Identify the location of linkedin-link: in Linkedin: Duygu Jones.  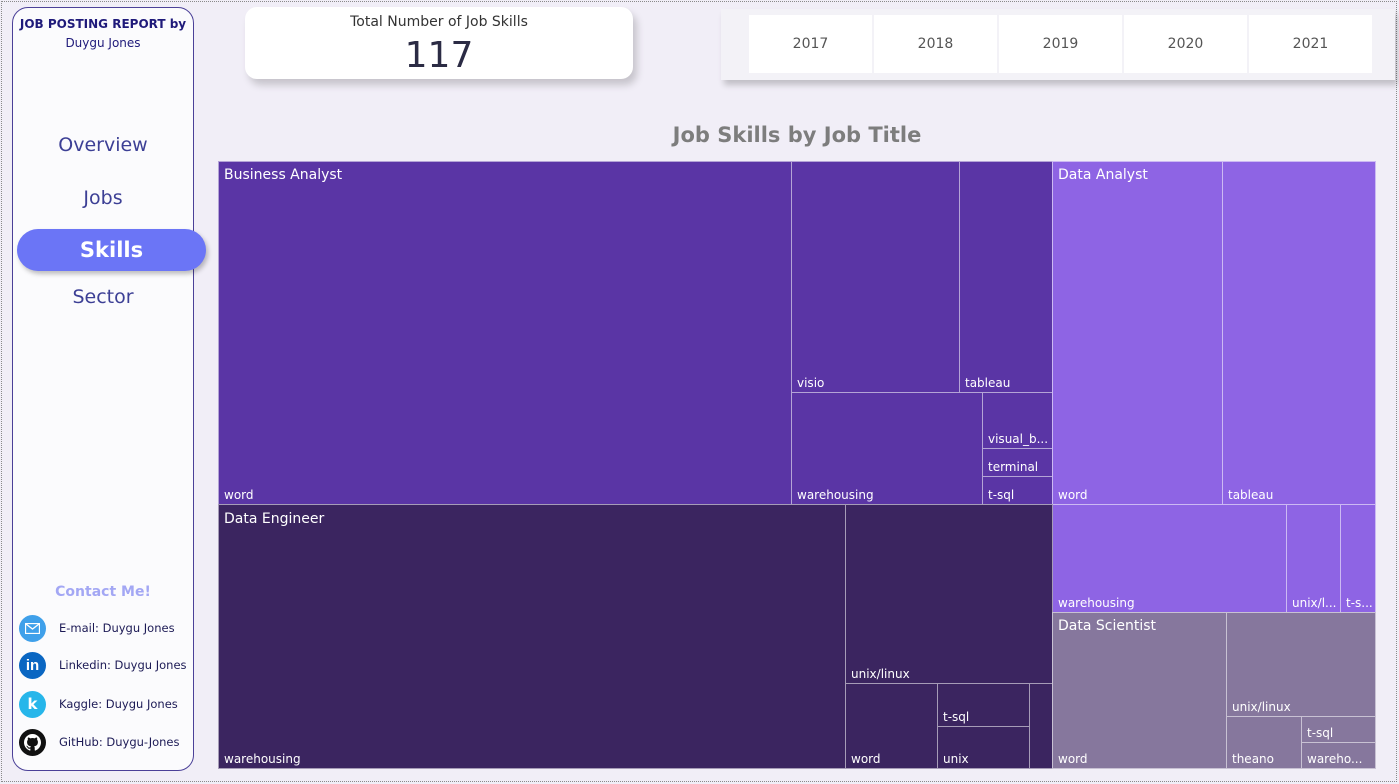
(103, 665).